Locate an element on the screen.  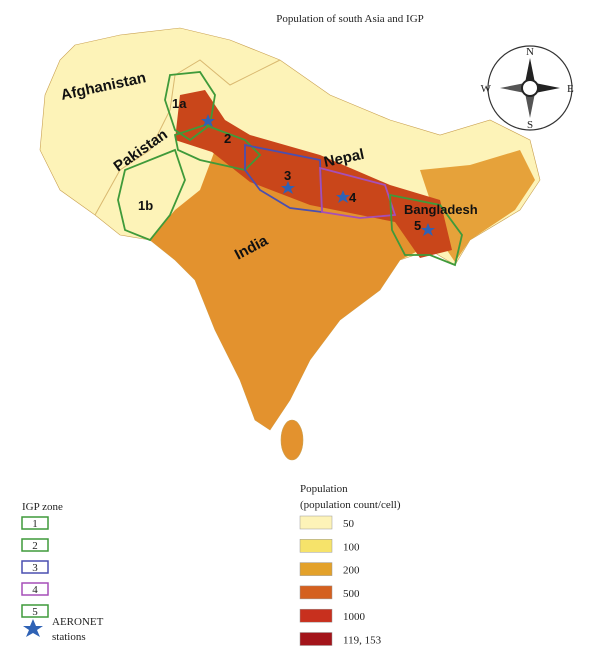
compass: N E S W is located at coordinates (527, 88).